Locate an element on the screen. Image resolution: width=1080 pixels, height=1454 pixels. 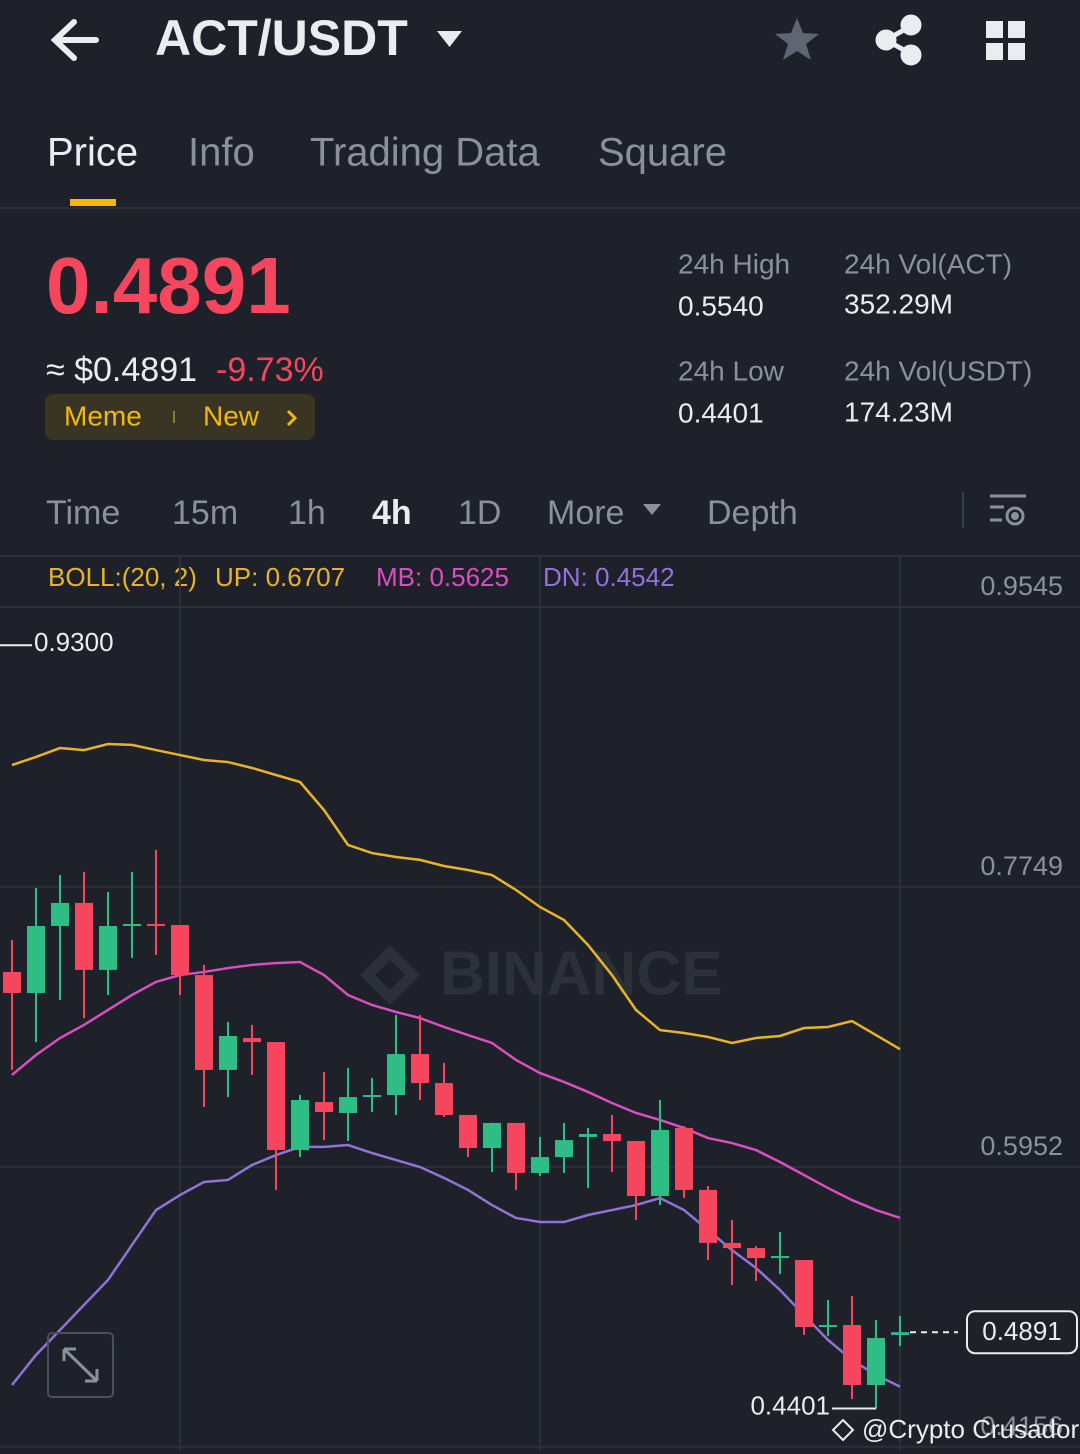
y-tick-label: 0.7749 is located at coordinates (1021, 866).